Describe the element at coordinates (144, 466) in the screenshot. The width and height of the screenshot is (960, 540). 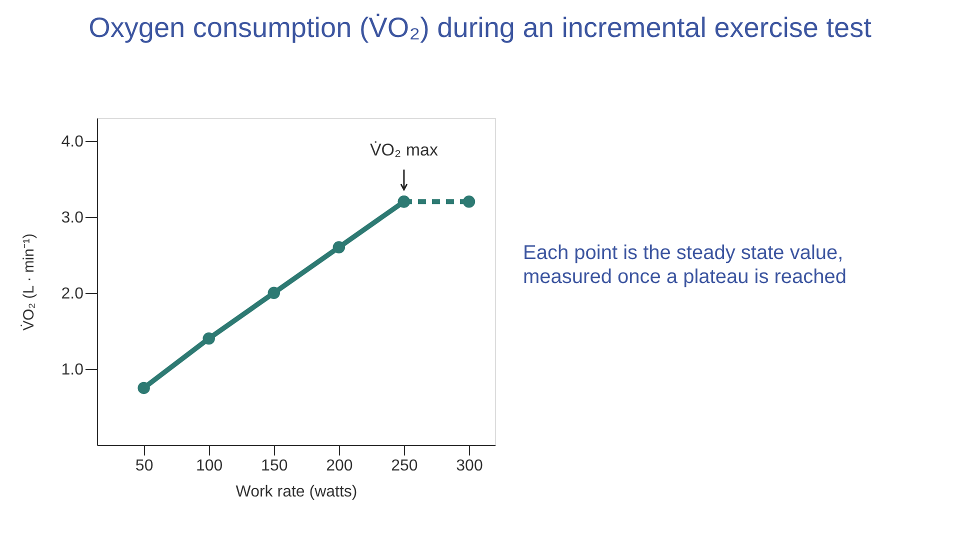
I see `x-tick-label: 50` at that location.